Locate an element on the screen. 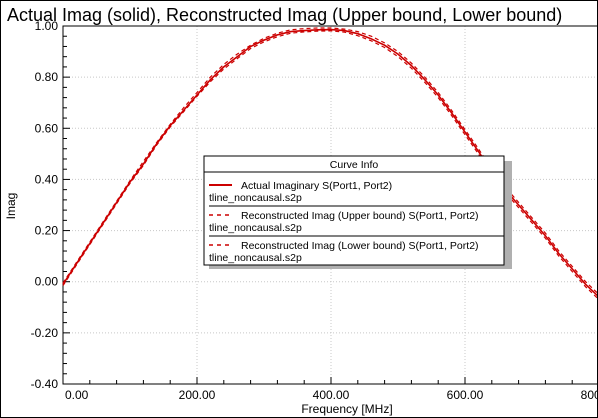  x-axis-label: Frequency [MHz] is located at coordinates (346, 409).